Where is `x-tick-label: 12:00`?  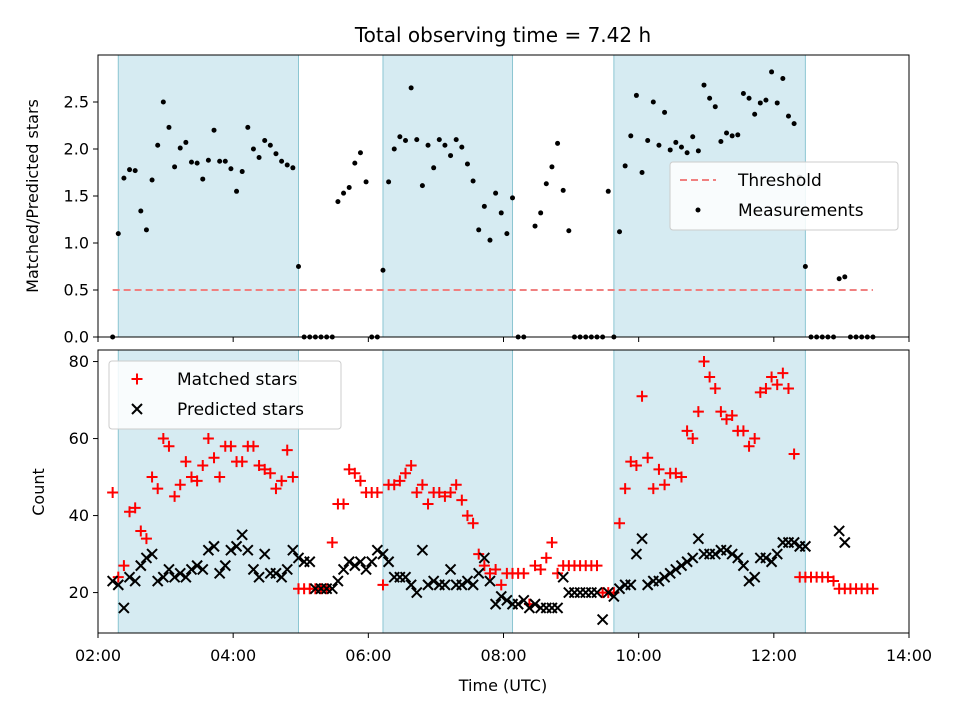
x-tick-label: 12:00 is located at coordinates (774, 655).